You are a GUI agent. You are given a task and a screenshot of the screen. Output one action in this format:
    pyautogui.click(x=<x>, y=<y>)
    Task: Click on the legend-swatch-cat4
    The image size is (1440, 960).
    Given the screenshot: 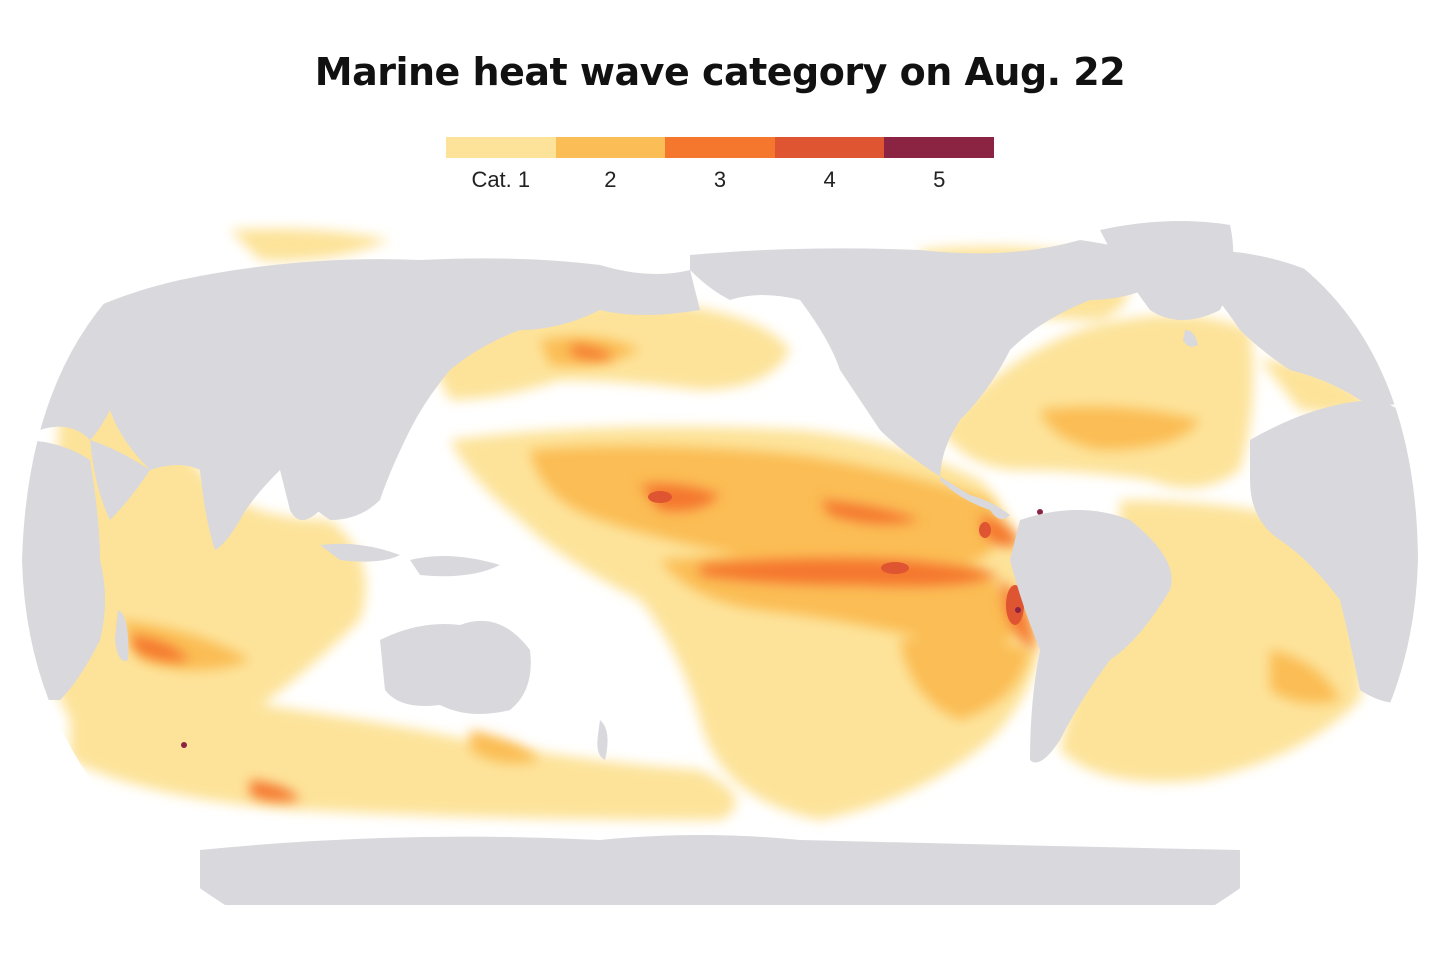 What is the action you would take?
    pyautogui.click(x=829, y=147)
    